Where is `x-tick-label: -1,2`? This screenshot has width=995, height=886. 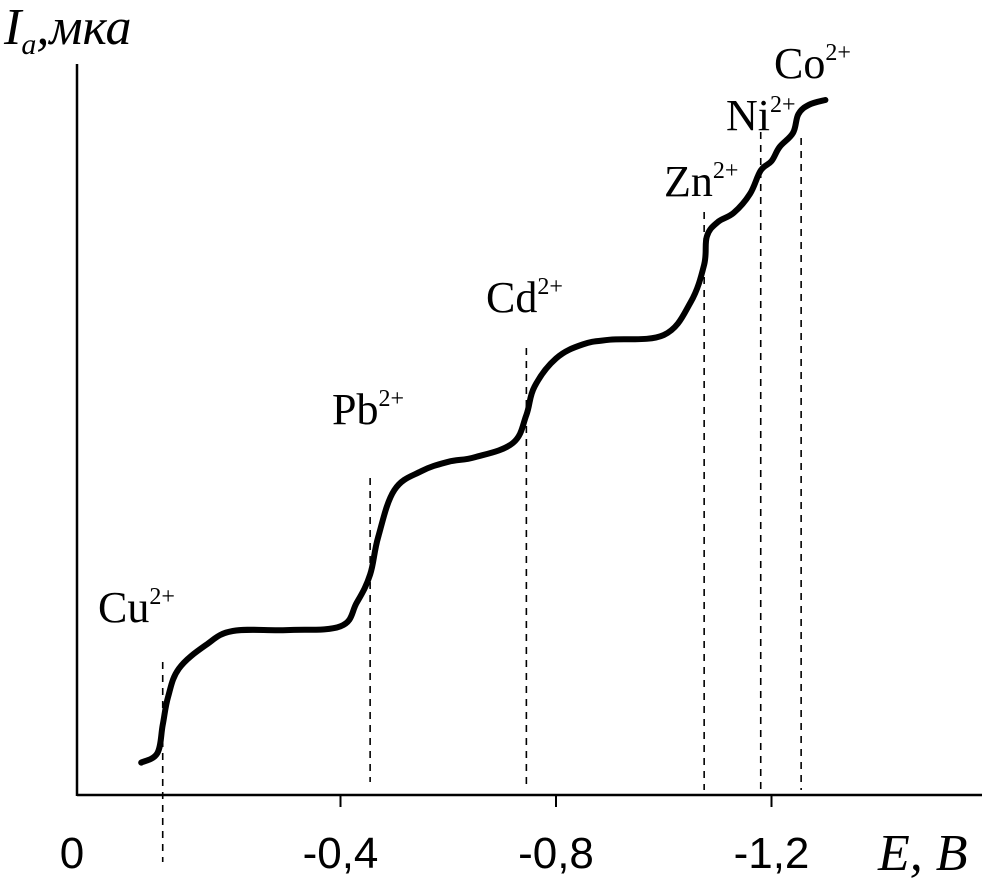 x-tick-label: -1,2 is located at coordinates (772, 853).